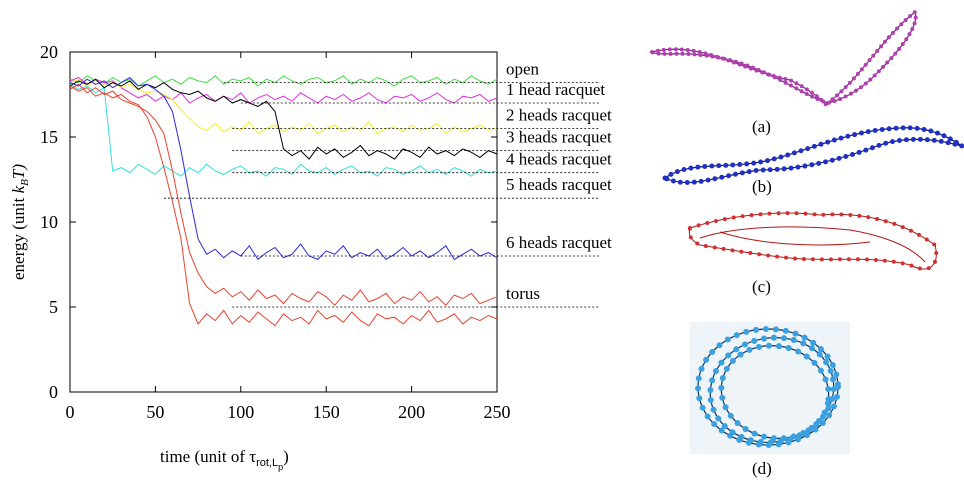 Image resolution: width=964 pixels, height=483 pixels. I want to click on y-tick-label: 0, so click(53, 392).